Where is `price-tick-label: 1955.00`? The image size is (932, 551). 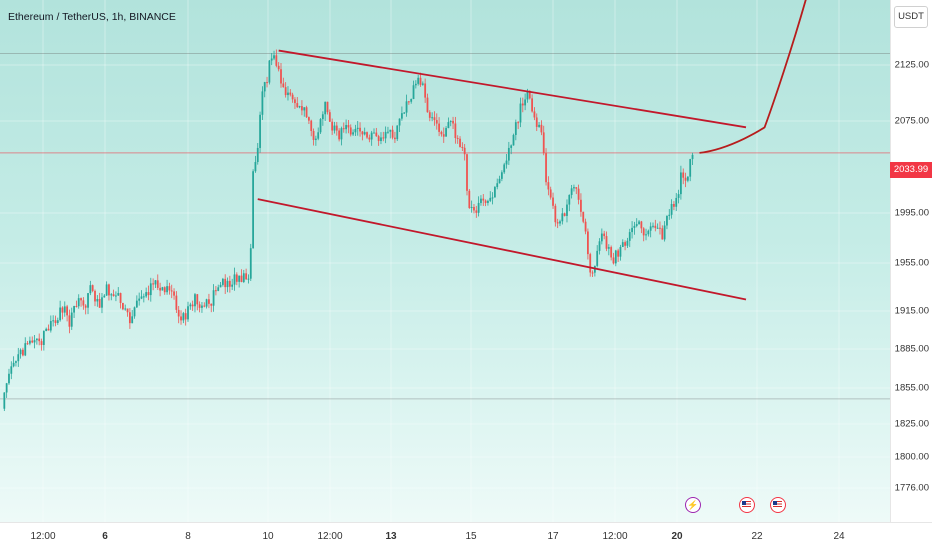 price-tick-label: 1955.00 is located at coordinates (911, 263).